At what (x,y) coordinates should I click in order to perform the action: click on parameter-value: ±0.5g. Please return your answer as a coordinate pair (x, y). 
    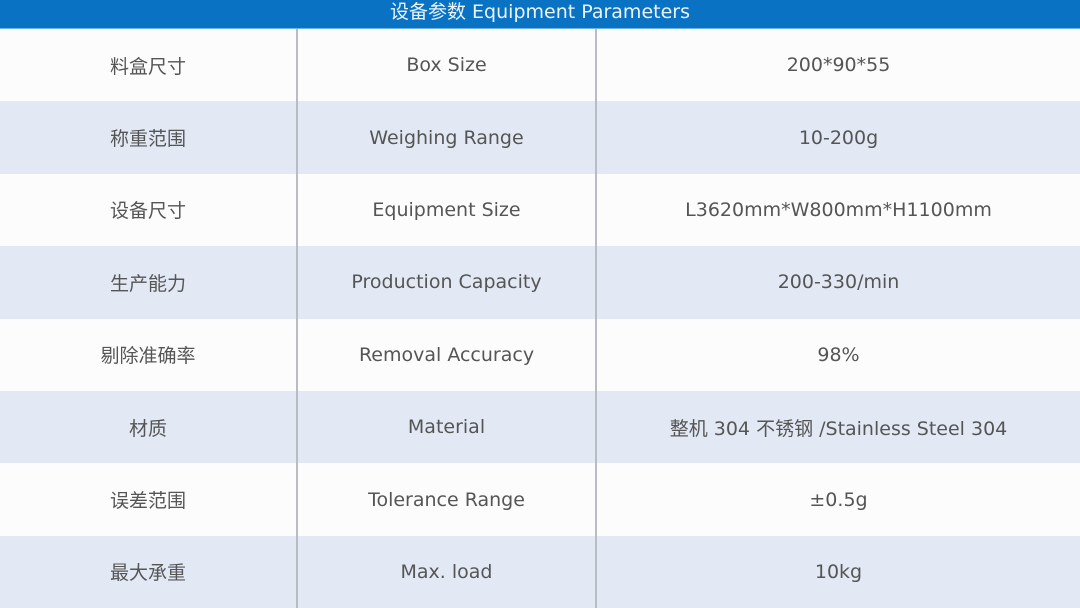
    Looking at the image, I should click on (838, 499).